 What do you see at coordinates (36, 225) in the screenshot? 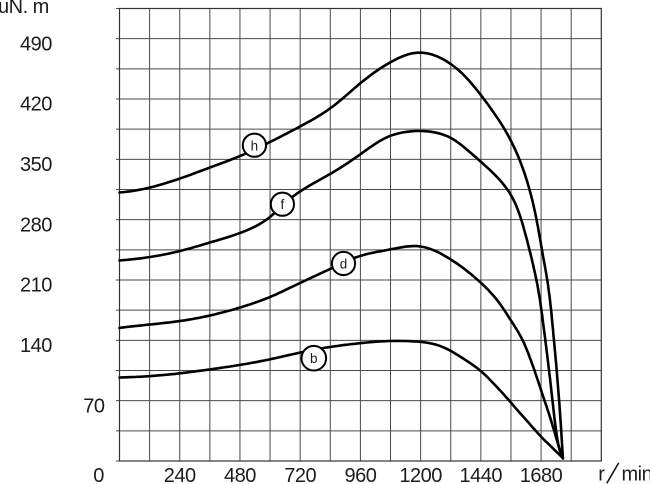
I see `svg-text: 280` at bounding box center [36, 225].